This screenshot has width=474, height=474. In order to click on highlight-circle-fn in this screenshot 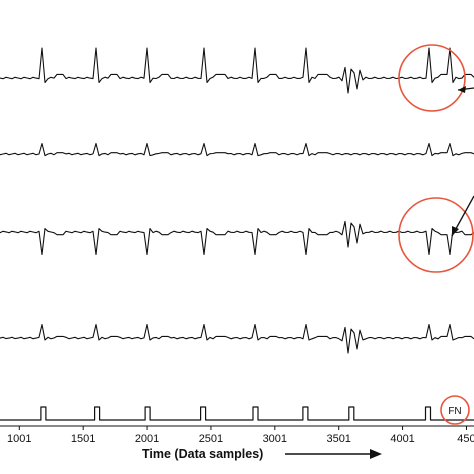, I will do `click(455, 410)`.